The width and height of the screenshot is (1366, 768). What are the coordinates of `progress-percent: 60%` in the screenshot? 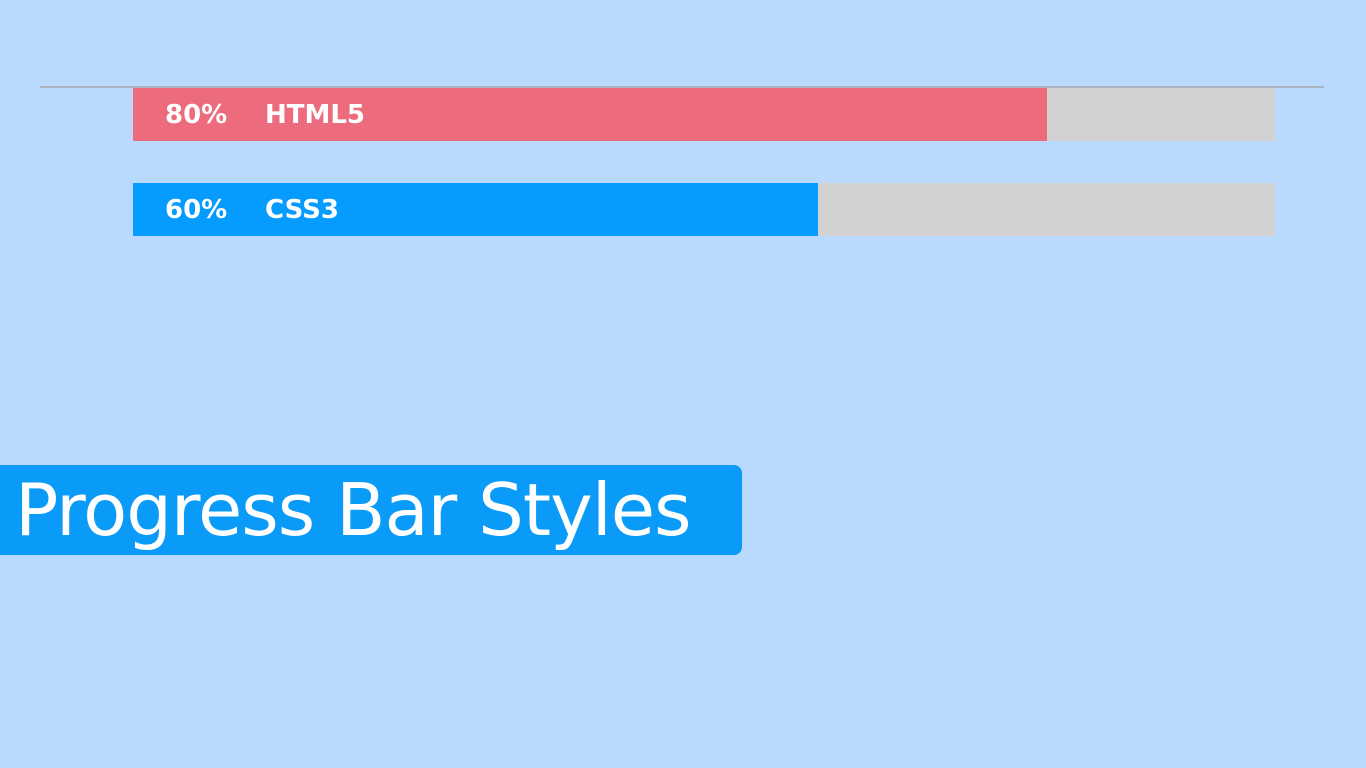 It's located at (196, 209).